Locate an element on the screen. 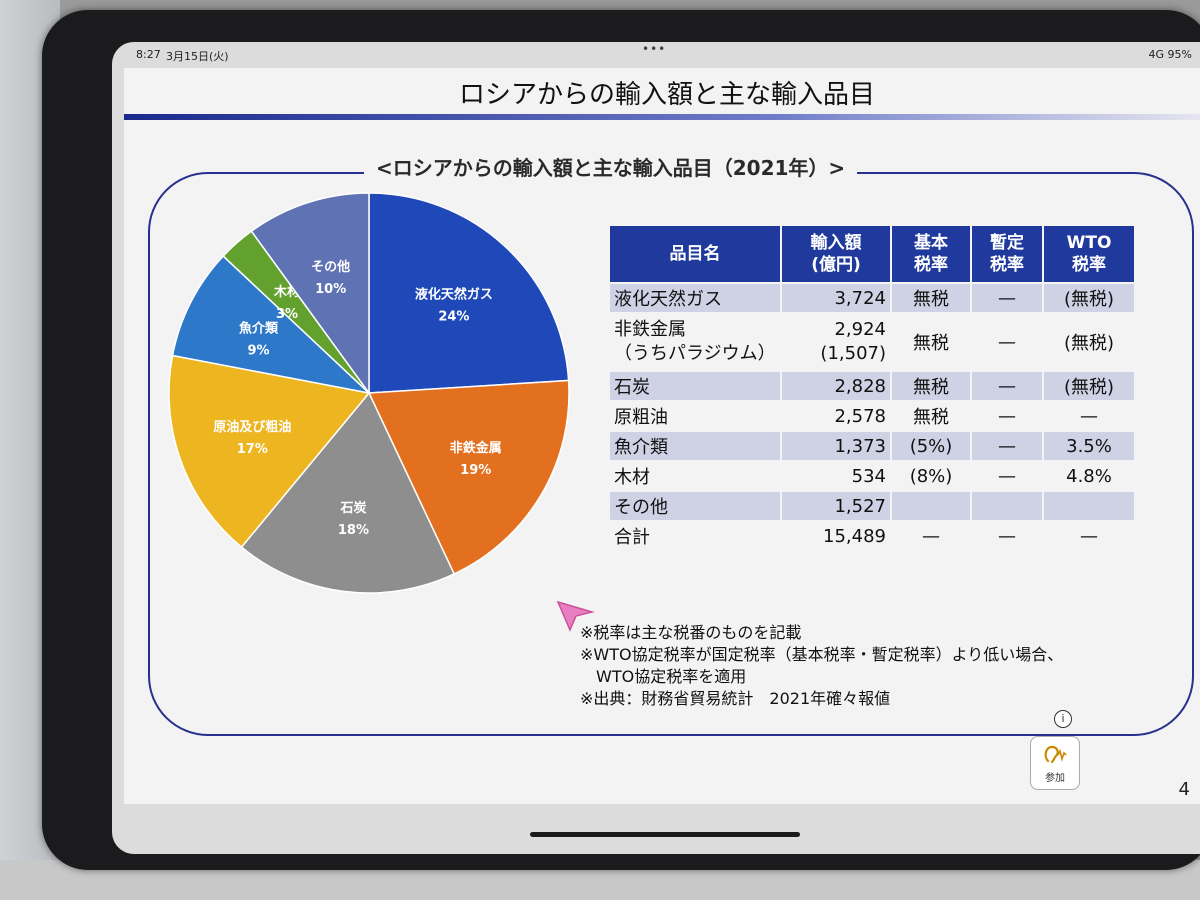 Image resolution: width=1200 pixels, height=900 pixels. table-row: 魚介類 1,373 (5%) — 3.5% is located at coordinates (872, 446).